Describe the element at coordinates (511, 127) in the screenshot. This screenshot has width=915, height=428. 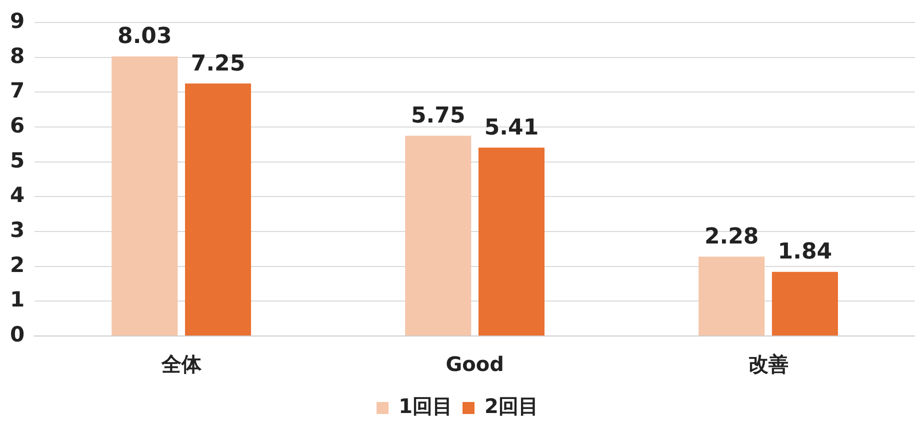
I see `data-label: 5.41` at that location.